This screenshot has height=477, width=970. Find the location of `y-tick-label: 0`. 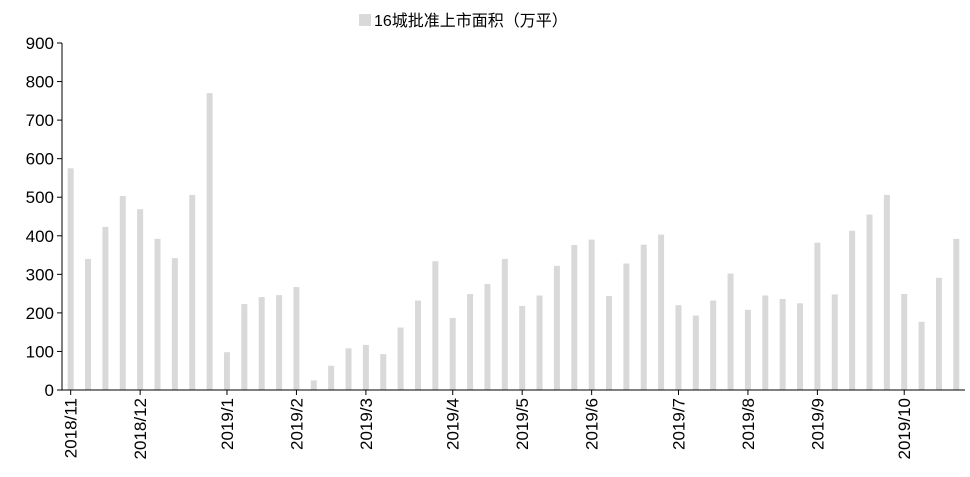

y-tick-label: 0 is located at coordinates (49, 390).